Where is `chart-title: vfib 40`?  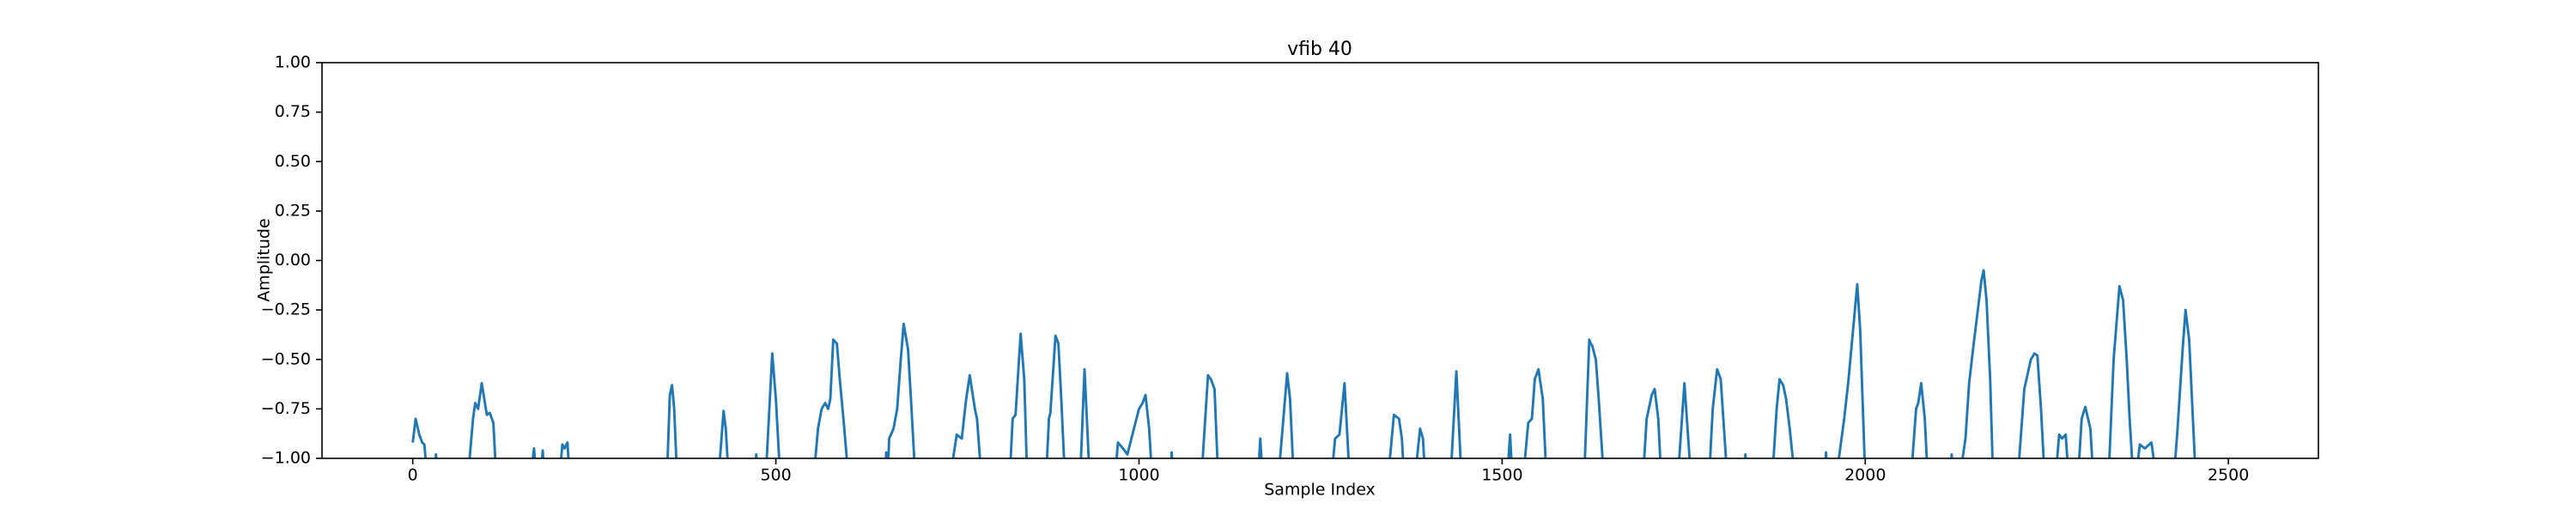
chart-title: vfib 40 is located at coordinates (1319, 49).